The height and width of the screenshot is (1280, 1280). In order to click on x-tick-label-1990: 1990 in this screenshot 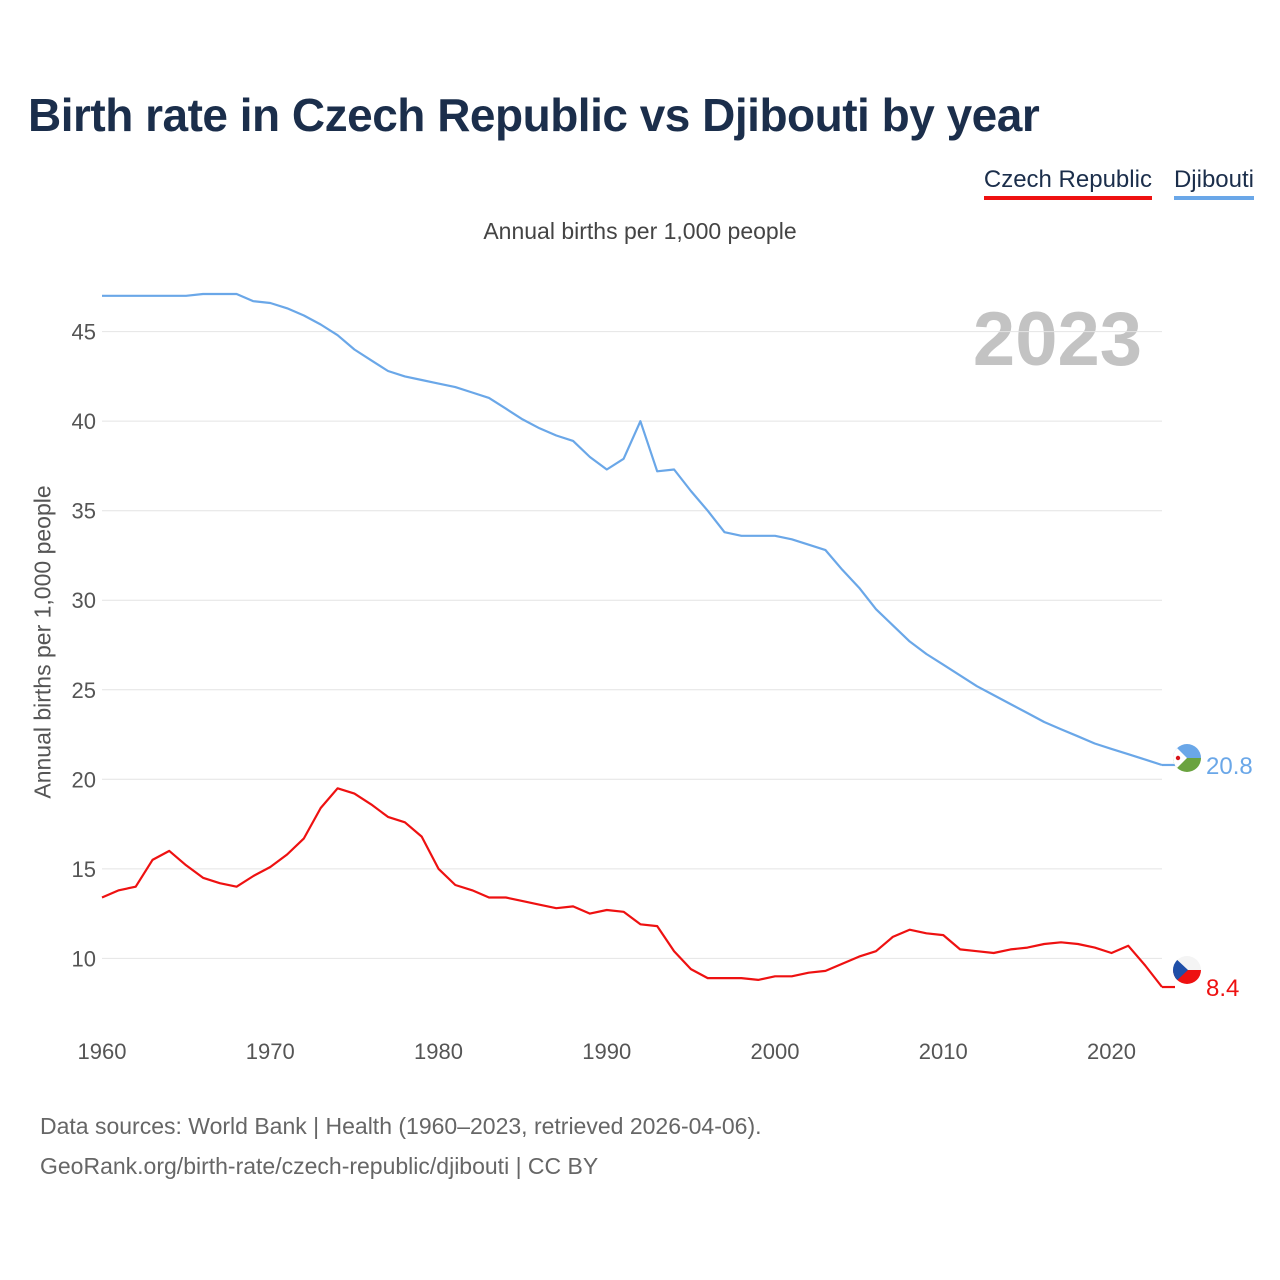, I will do `click(606, 1051)`.